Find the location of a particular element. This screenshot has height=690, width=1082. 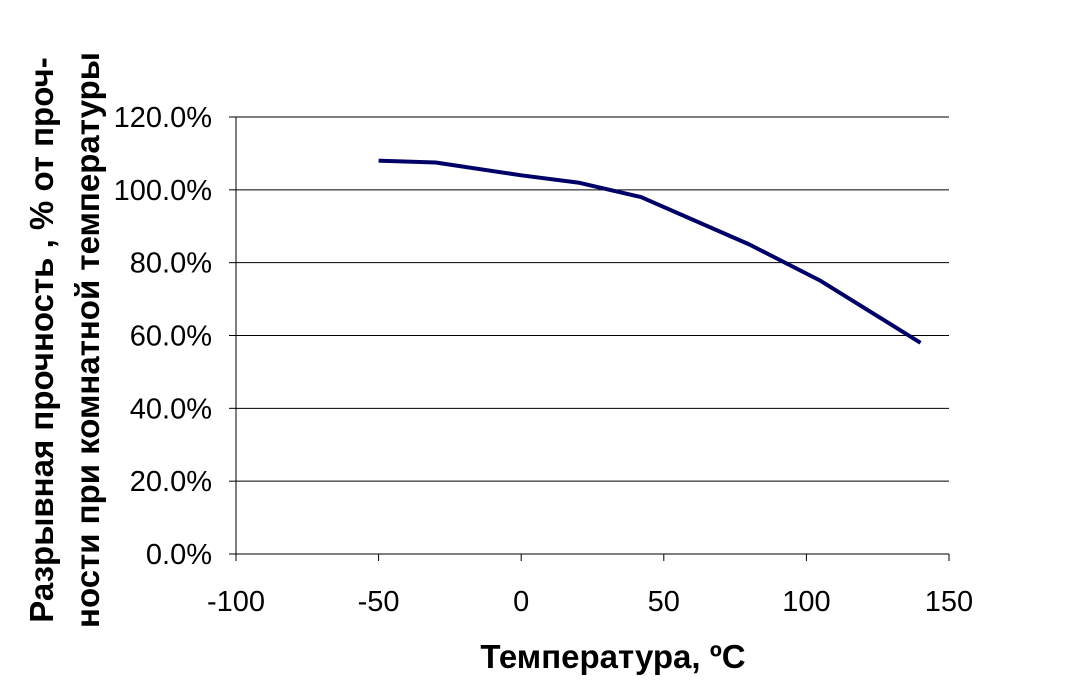

x-tick-label: -50 is located at coordinates (379, 602).